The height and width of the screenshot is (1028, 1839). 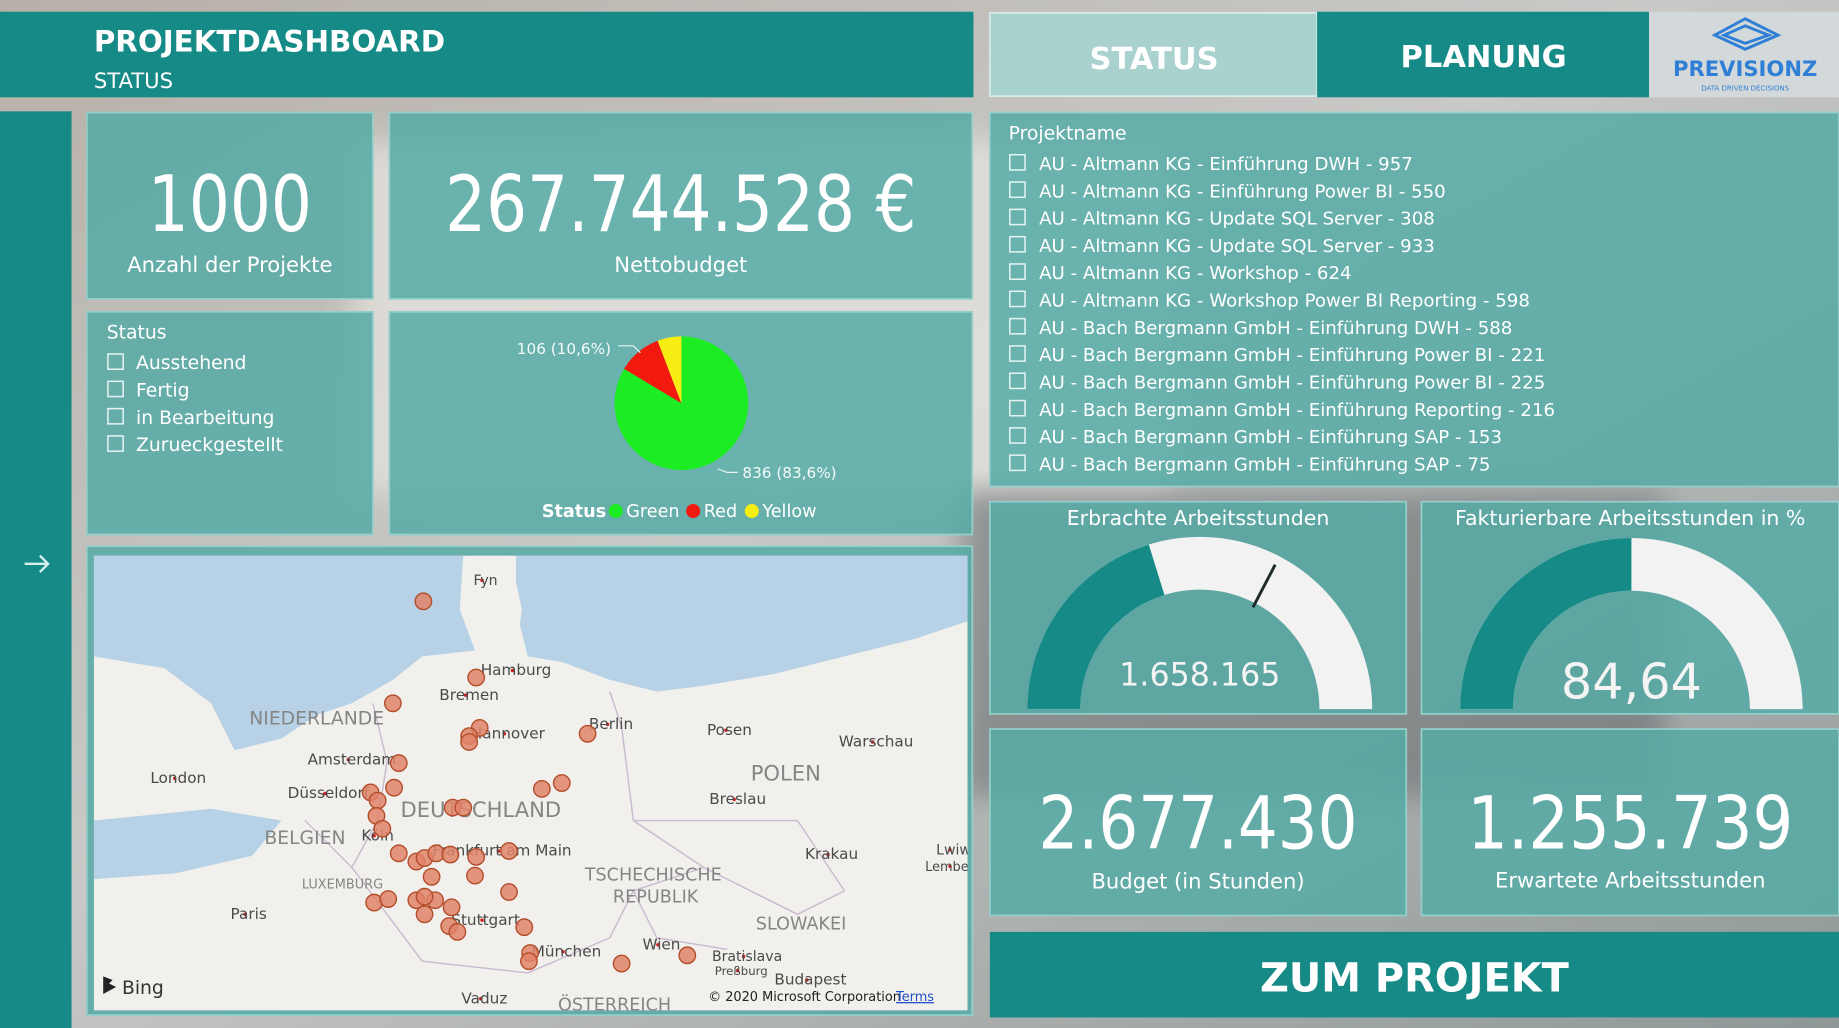 What do you see at coordinates (205, 418) in the screenshot?
I see `slicer-option: in Bearbeitung` at bounding box center [205, 418].